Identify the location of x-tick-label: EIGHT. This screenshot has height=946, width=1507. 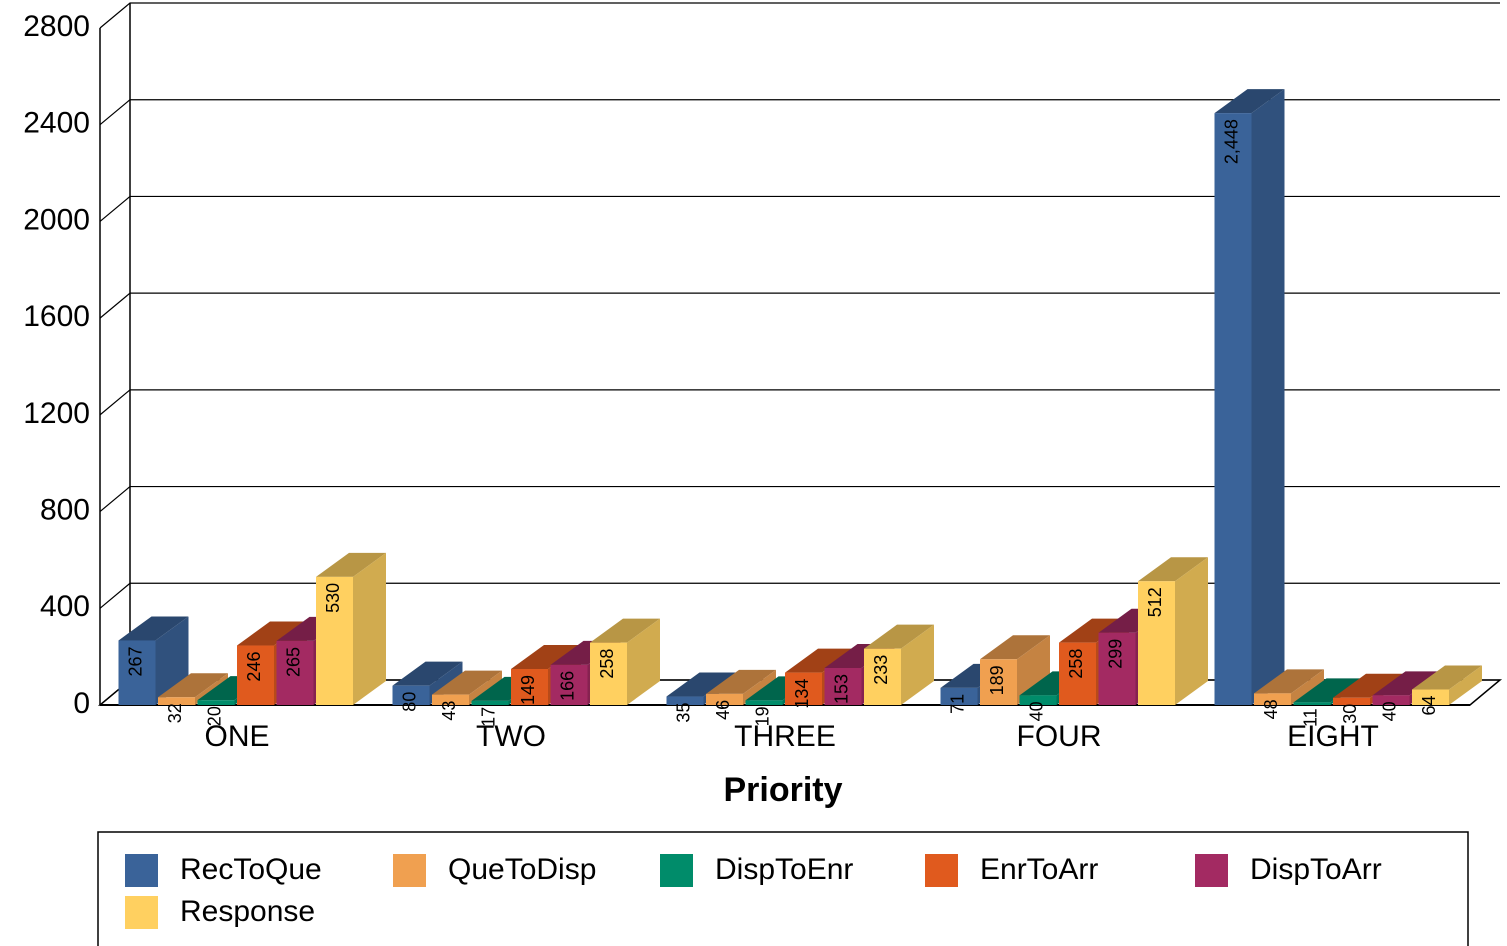
(1333, 736).